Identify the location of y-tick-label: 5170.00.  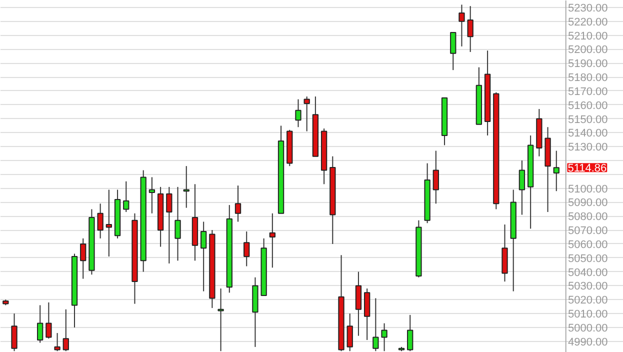
(588, 92).